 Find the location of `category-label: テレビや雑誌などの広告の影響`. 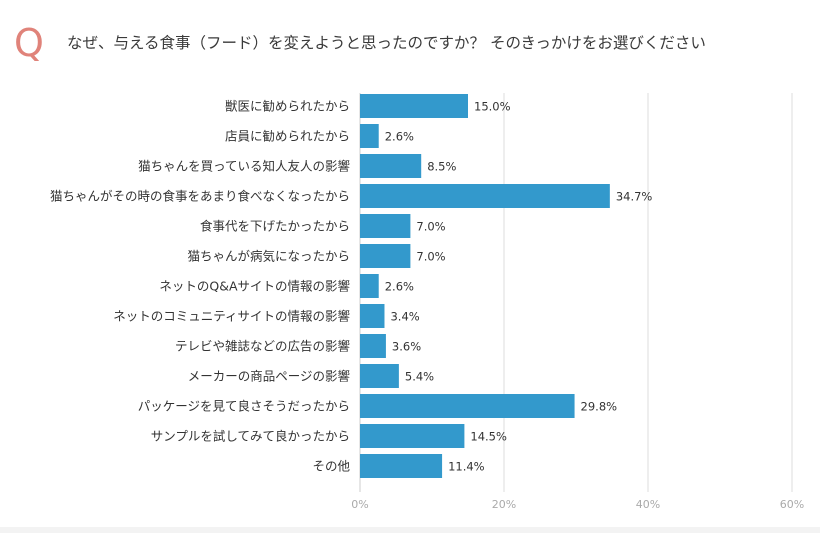

category-label: テレビや雑誌などの広告の影響 is located at coordinates (262, 346).